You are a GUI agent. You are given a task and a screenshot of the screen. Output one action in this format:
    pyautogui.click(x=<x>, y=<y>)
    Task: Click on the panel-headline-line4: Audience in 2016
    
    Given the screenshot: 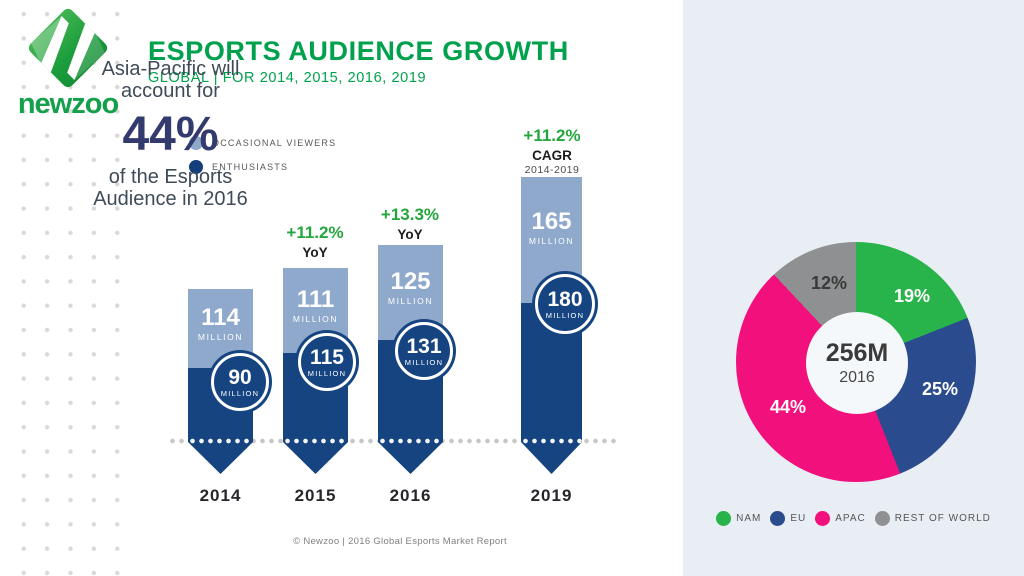 What is the action you would take?
    pyautogui.click(x=170, y=199)
    